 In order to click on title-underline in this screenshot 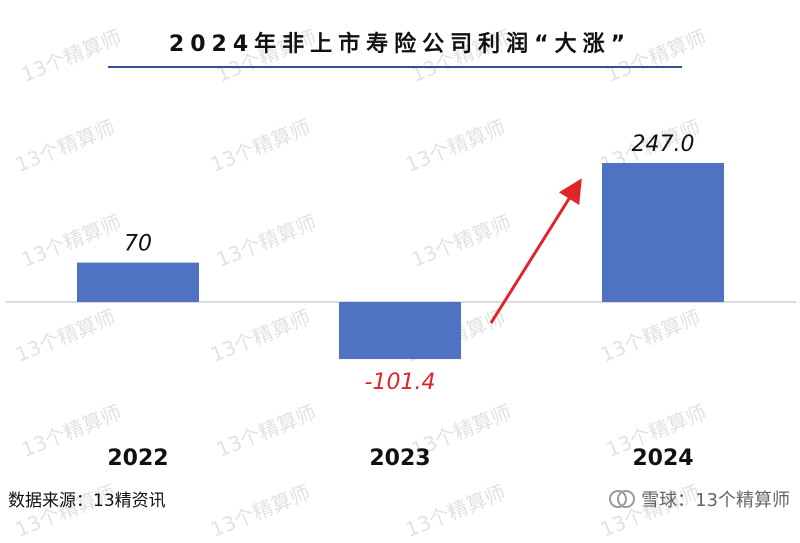, I will do `click(395, 67)`.